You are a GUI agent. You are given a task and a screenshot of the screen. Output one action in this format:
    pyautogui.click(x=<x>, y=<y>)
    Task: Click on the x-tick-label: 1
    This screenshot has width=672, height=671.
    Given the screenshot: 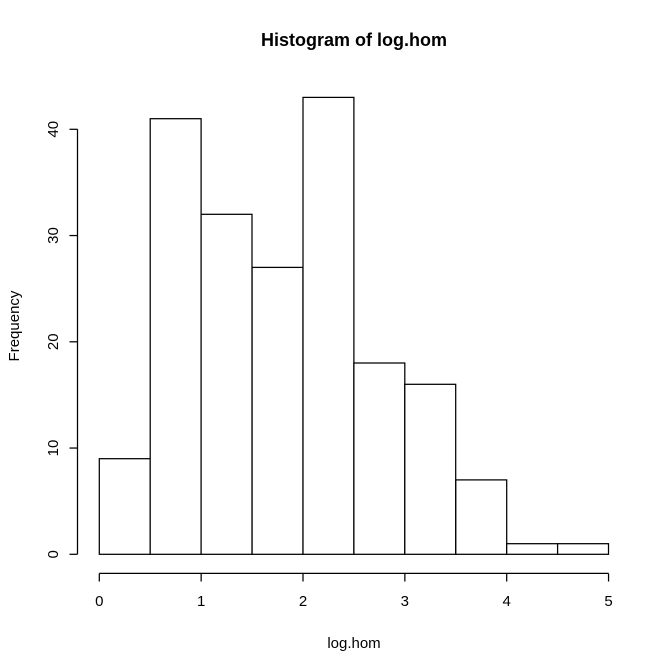 What is the action you would take?
    pyautogui.click(x=201, y=601)
    